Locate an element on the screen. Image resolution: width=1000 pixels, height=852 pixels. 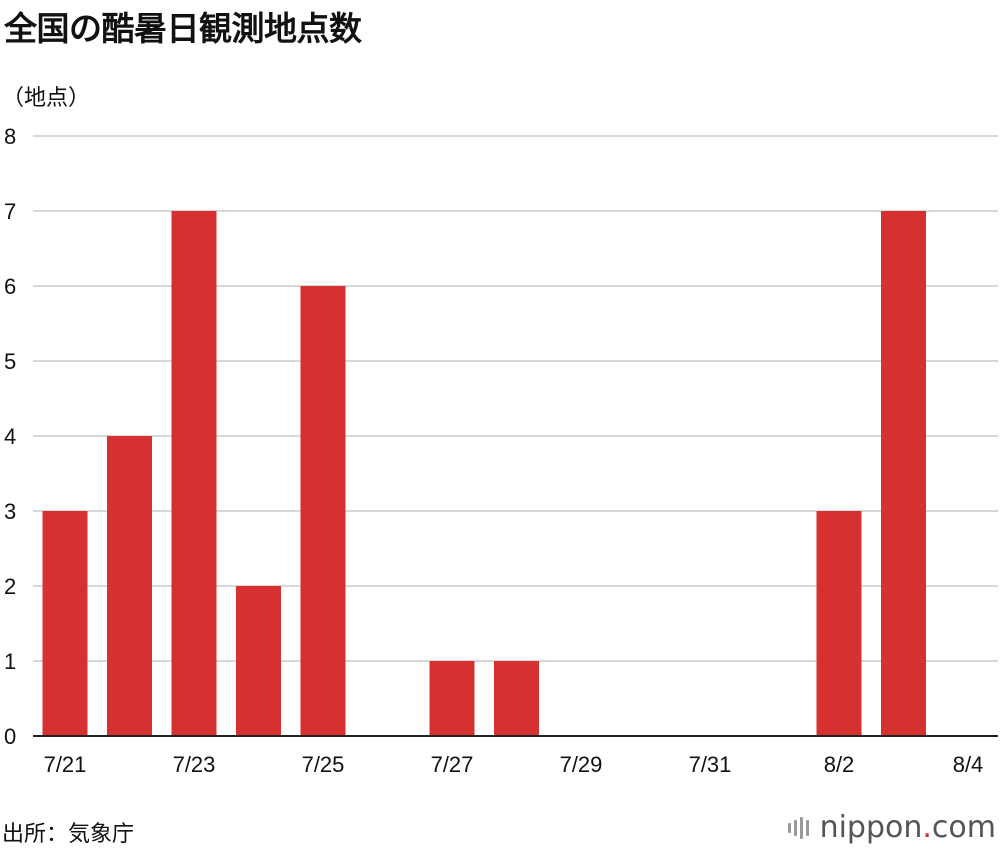
source-note: 出所：気象庁 is located at coordinates (68, 834).